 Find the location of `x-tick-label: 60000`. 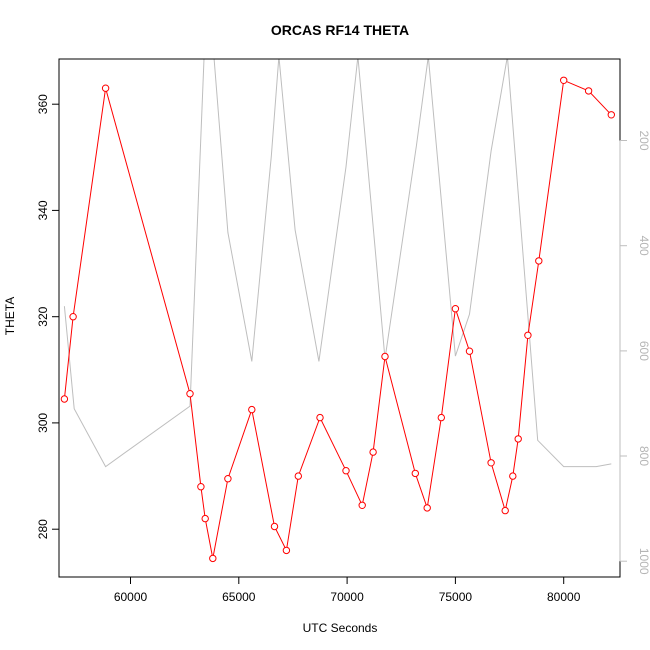

x-tick-label: 60000 is located at coordinates (131, 597).